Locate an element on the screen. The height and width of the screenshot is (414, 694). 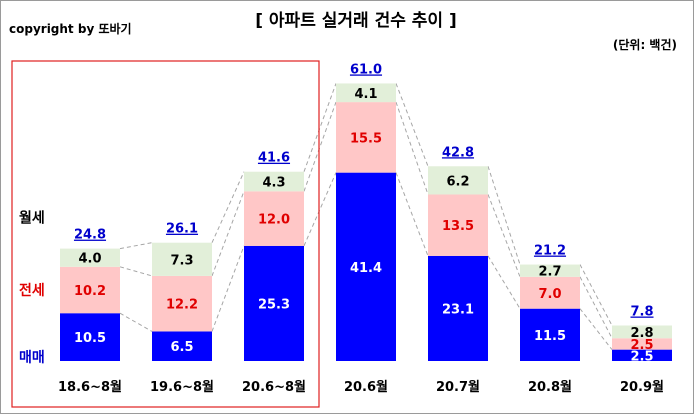
value-label-월세: 4.1 is located at coordinates (365, 94).